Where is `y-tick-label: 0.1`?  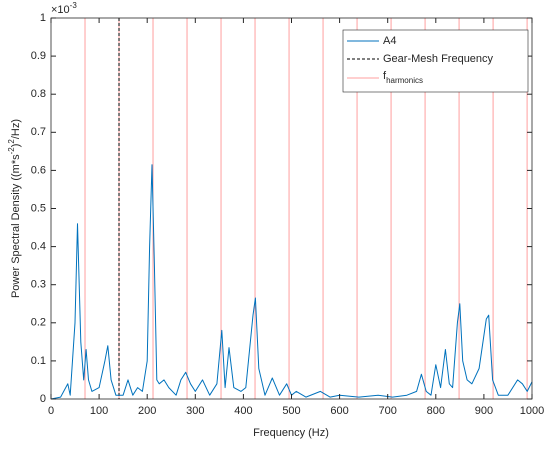 y-tick-label: 0.1 is located at coordinates (38, 361).